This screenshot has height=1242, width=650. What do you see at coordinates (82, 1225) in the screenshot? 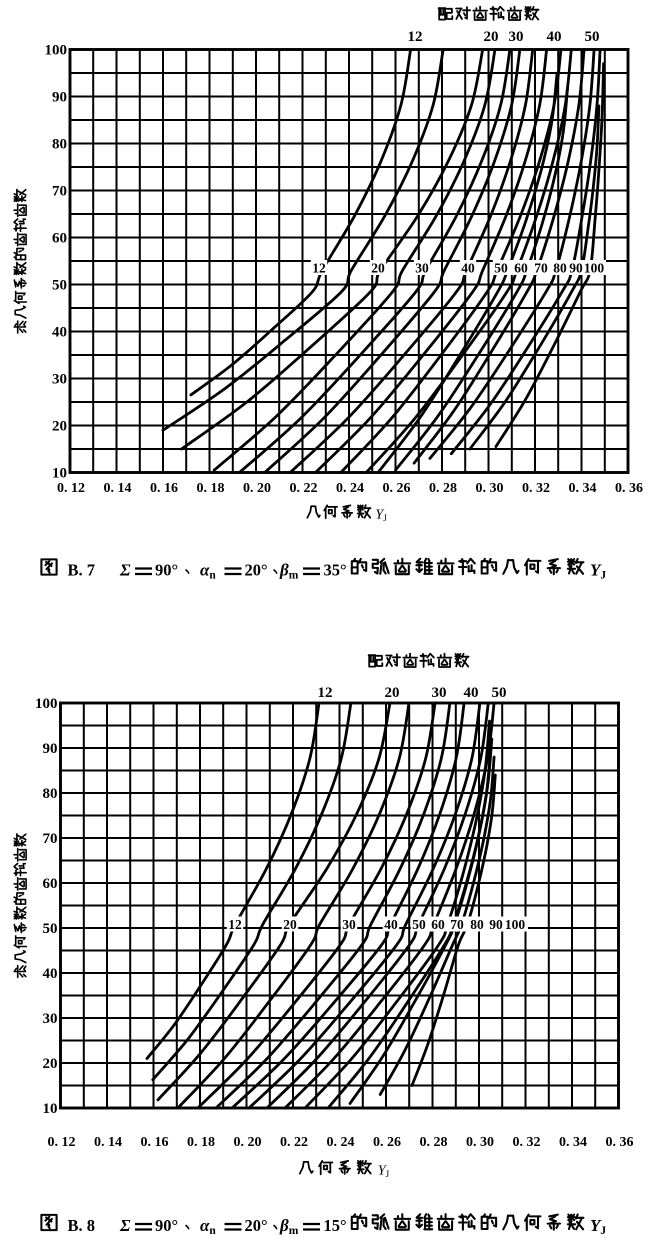
I see `svg-text: B. 8` at bounding box center [82, 1225].